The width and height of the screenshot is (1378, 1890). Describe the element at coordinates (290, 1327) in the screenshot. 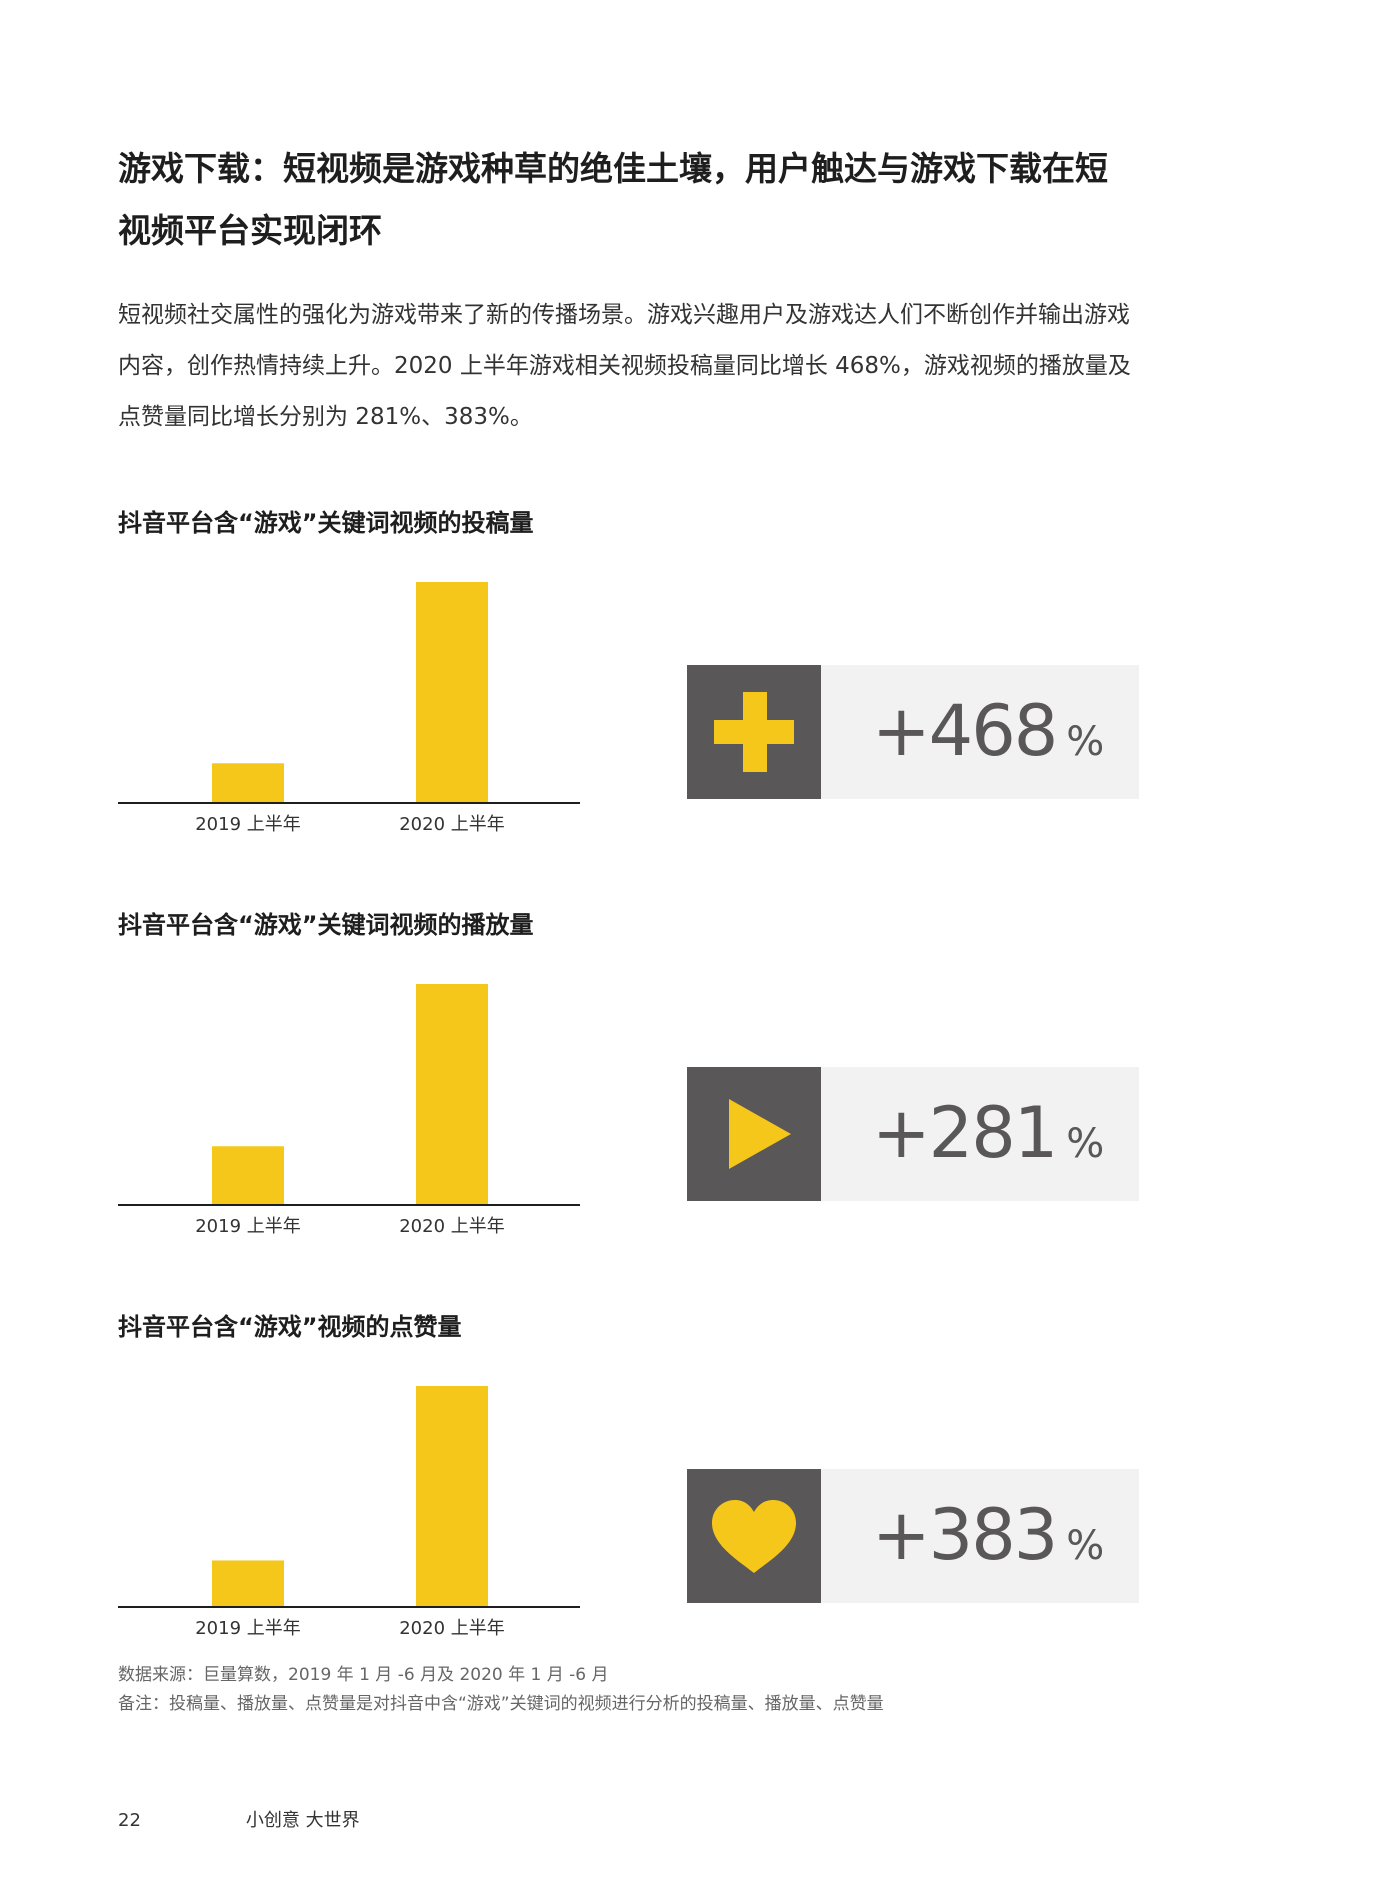

I see `chart-title-likes: 抖音平台含“游戏”视频的点赞量` at that location.